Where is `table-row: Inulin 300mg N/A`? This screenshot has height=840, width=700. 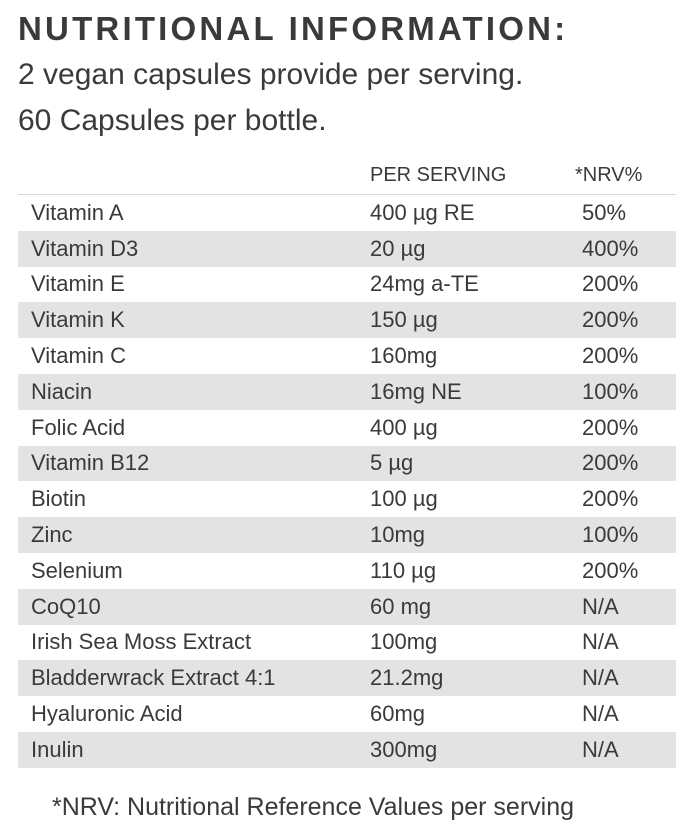
table-row: Inulin 300mg N/A is located at coordinates (347, 749).